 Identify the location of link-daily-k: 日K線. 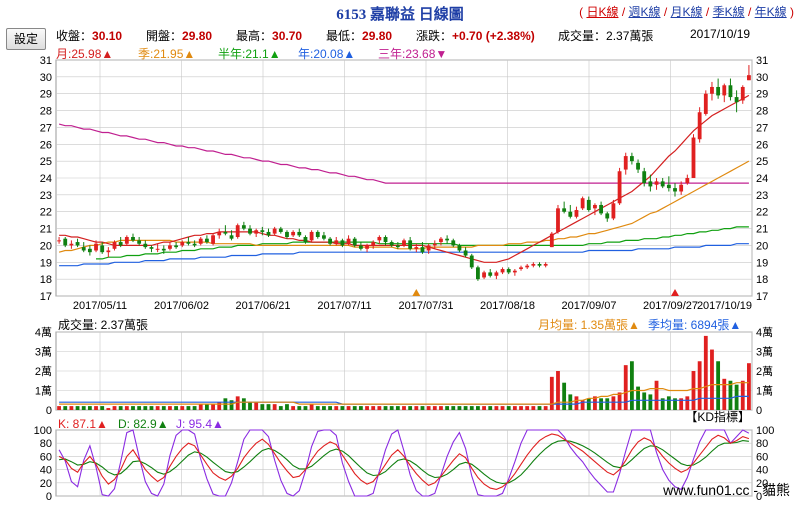
(602, 12).